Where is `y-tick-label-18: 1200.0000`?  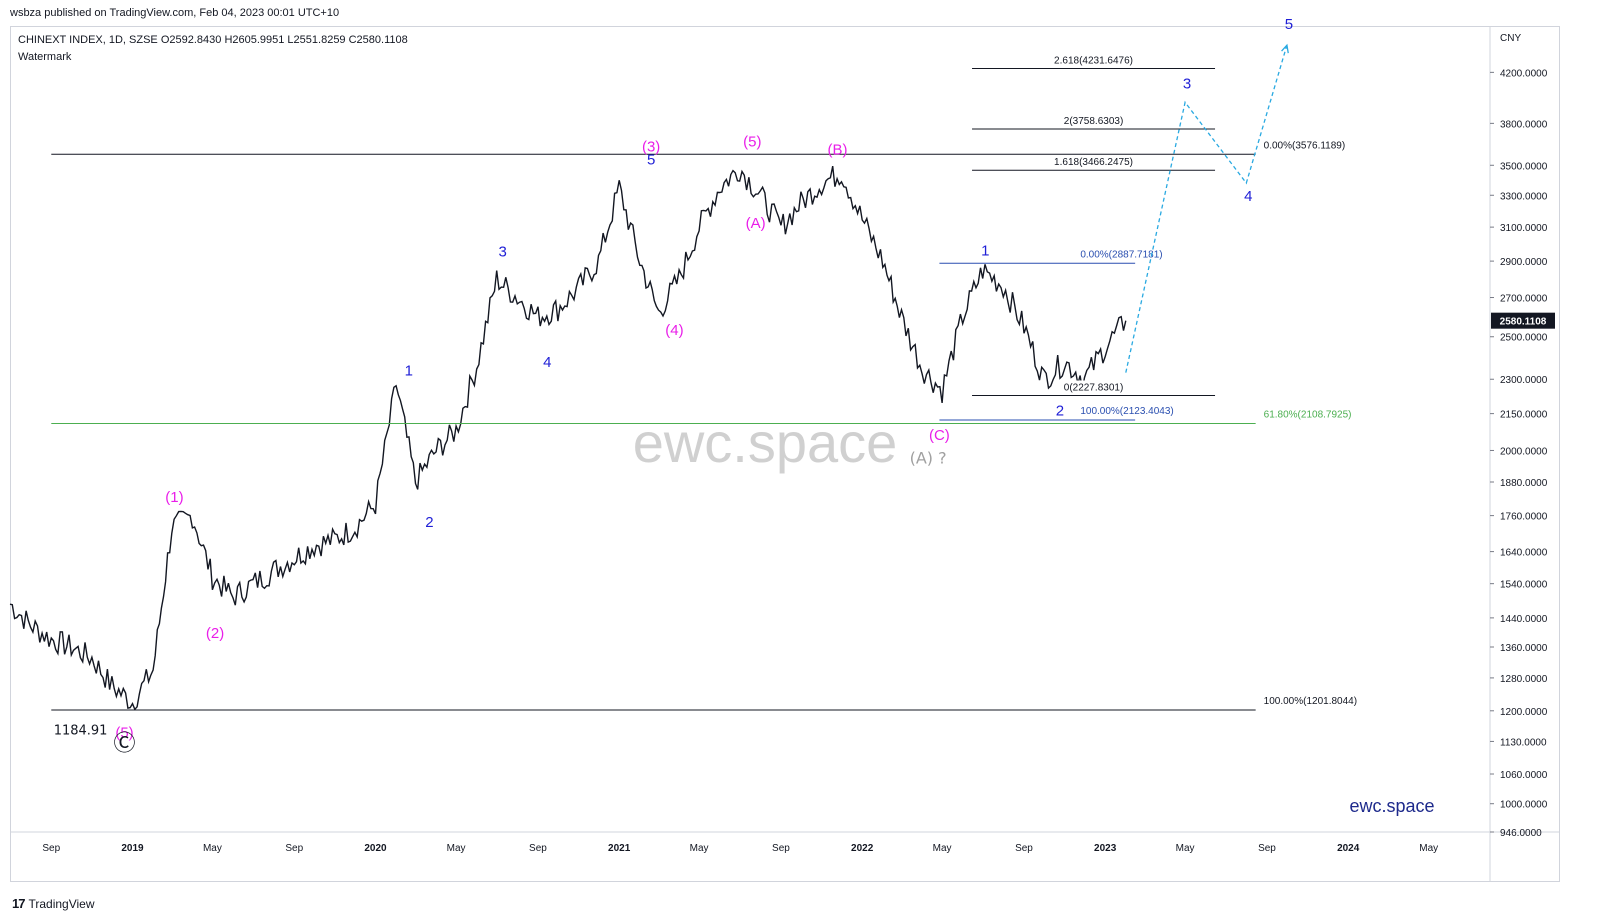
y-tick-label-18: 1200.0000 is located at coordinates (1524, 712).